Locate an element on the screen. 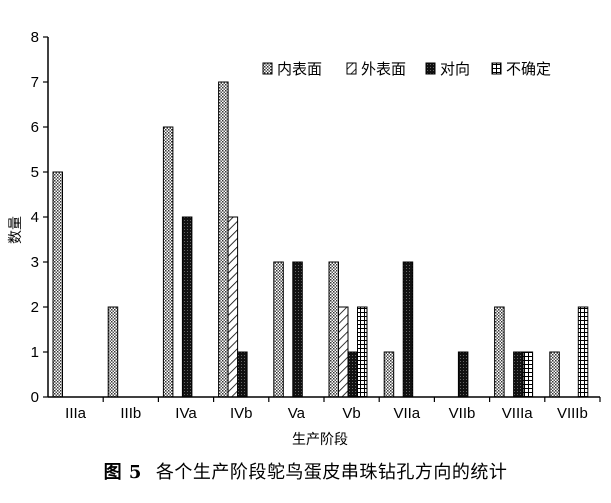 The image size is (611, 503). figure-caption-text: 各个生产阶段鸵鸟蛋皮串珠钻孔方向的统计 is located at coordinates (331, 472).